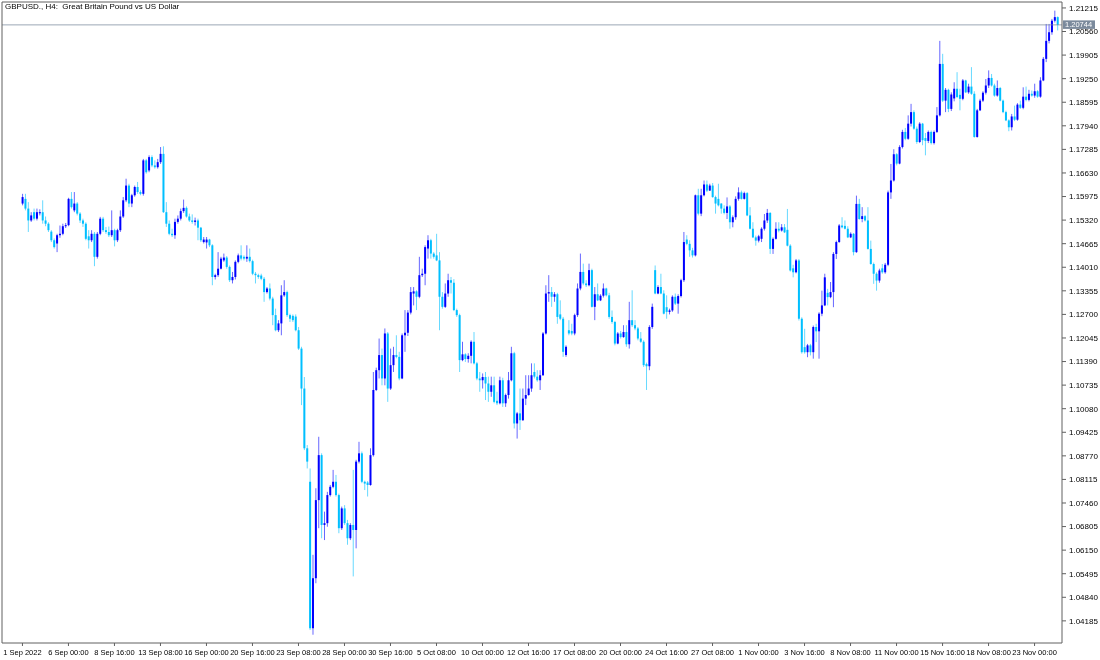 This screenshot has height=660, width=1100. What do you see at coordinates (1084, 385) in the screenshot?
I see `y-tick-label: 1.10735` at bounding box center [1084, 385].